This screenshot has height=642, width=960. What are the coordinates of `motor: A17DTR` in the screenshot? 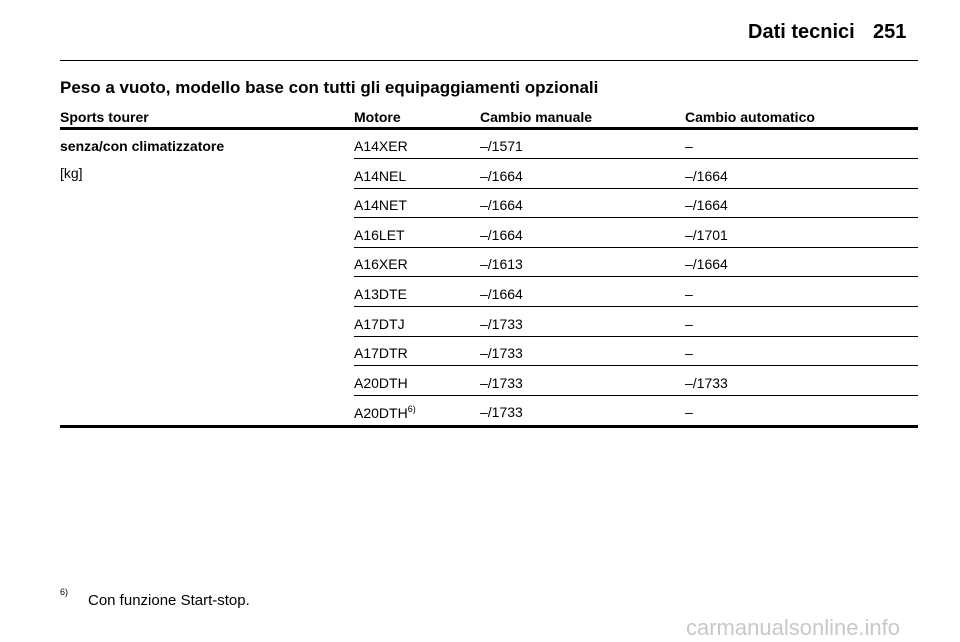 It's located at (381, 353).